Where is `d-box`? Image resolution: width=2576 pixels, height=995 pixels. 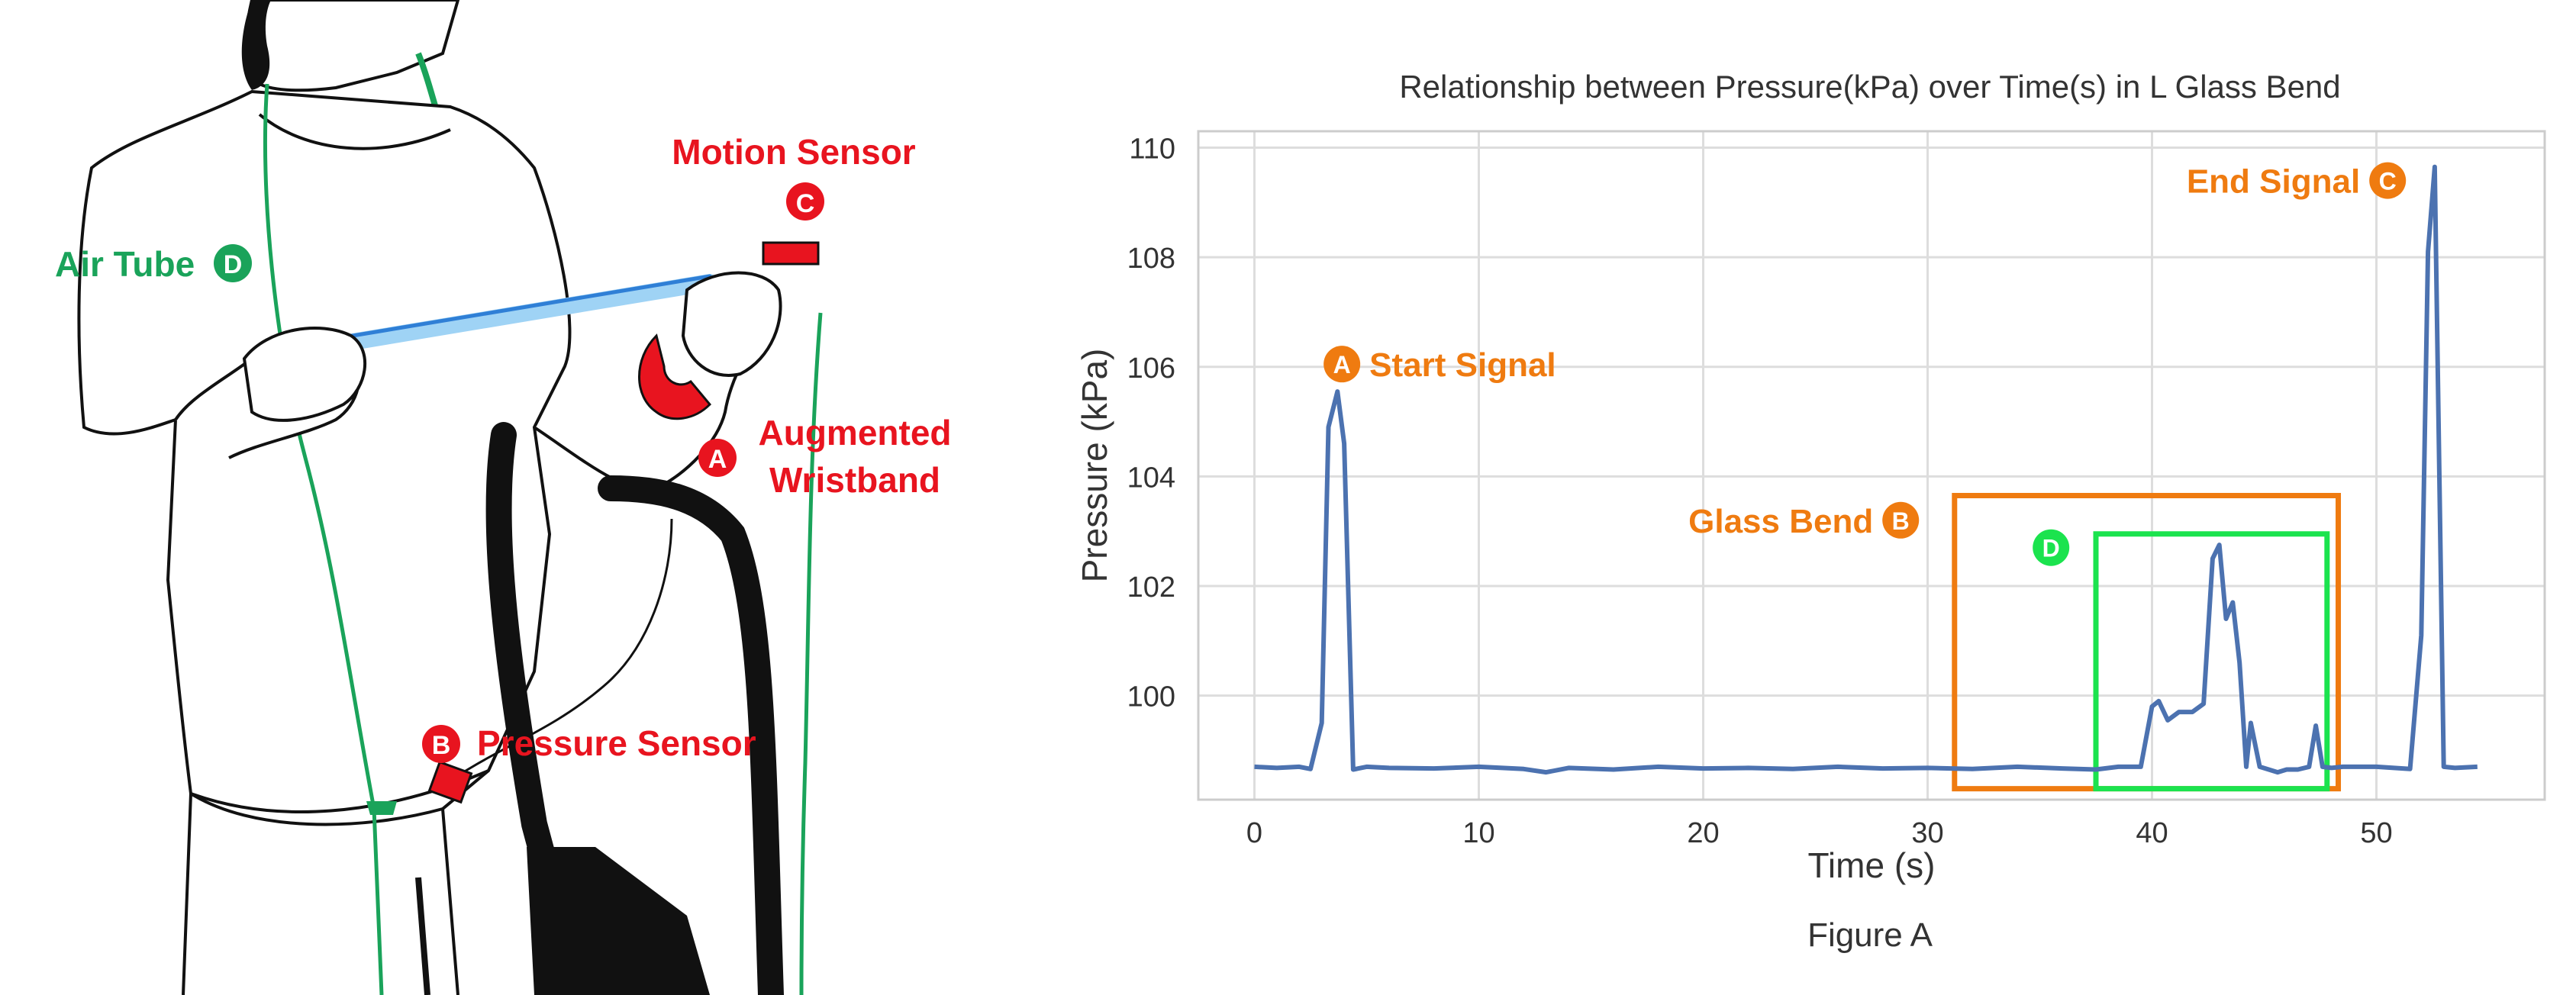
d-box is located at coordinates (2212, 661).